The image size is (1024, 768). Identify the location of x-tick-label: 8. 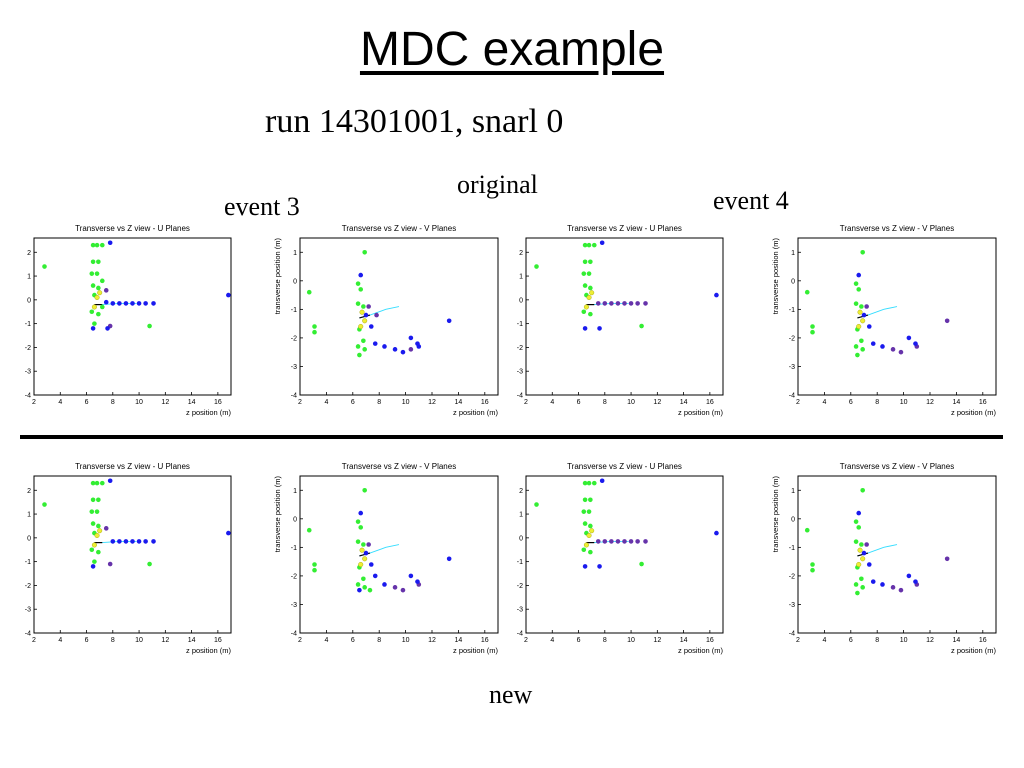
(605, 640).